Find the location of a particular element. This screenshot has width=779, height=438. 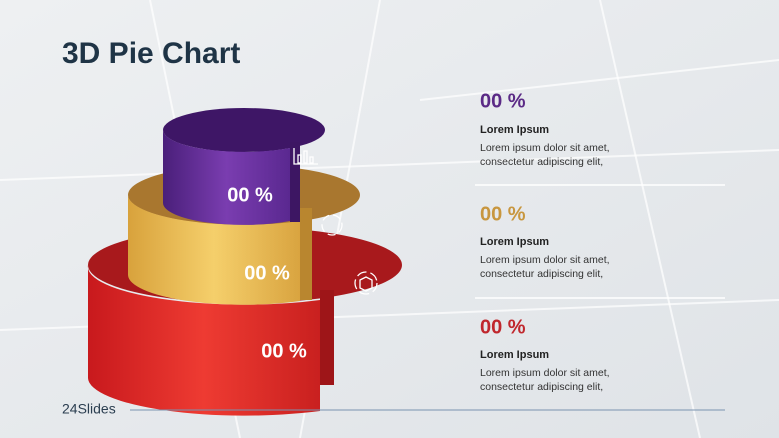

icons is located at coordinates (335, 221).